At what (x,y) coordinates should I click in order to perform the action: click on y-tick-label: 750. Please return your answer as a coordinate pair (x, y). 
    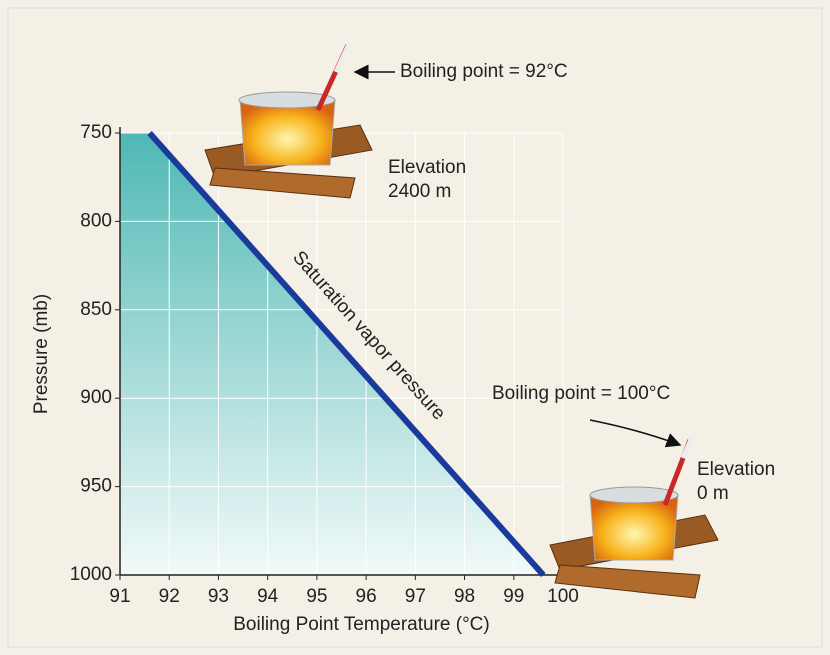
    Looking at the image, I should click on (96, 132).